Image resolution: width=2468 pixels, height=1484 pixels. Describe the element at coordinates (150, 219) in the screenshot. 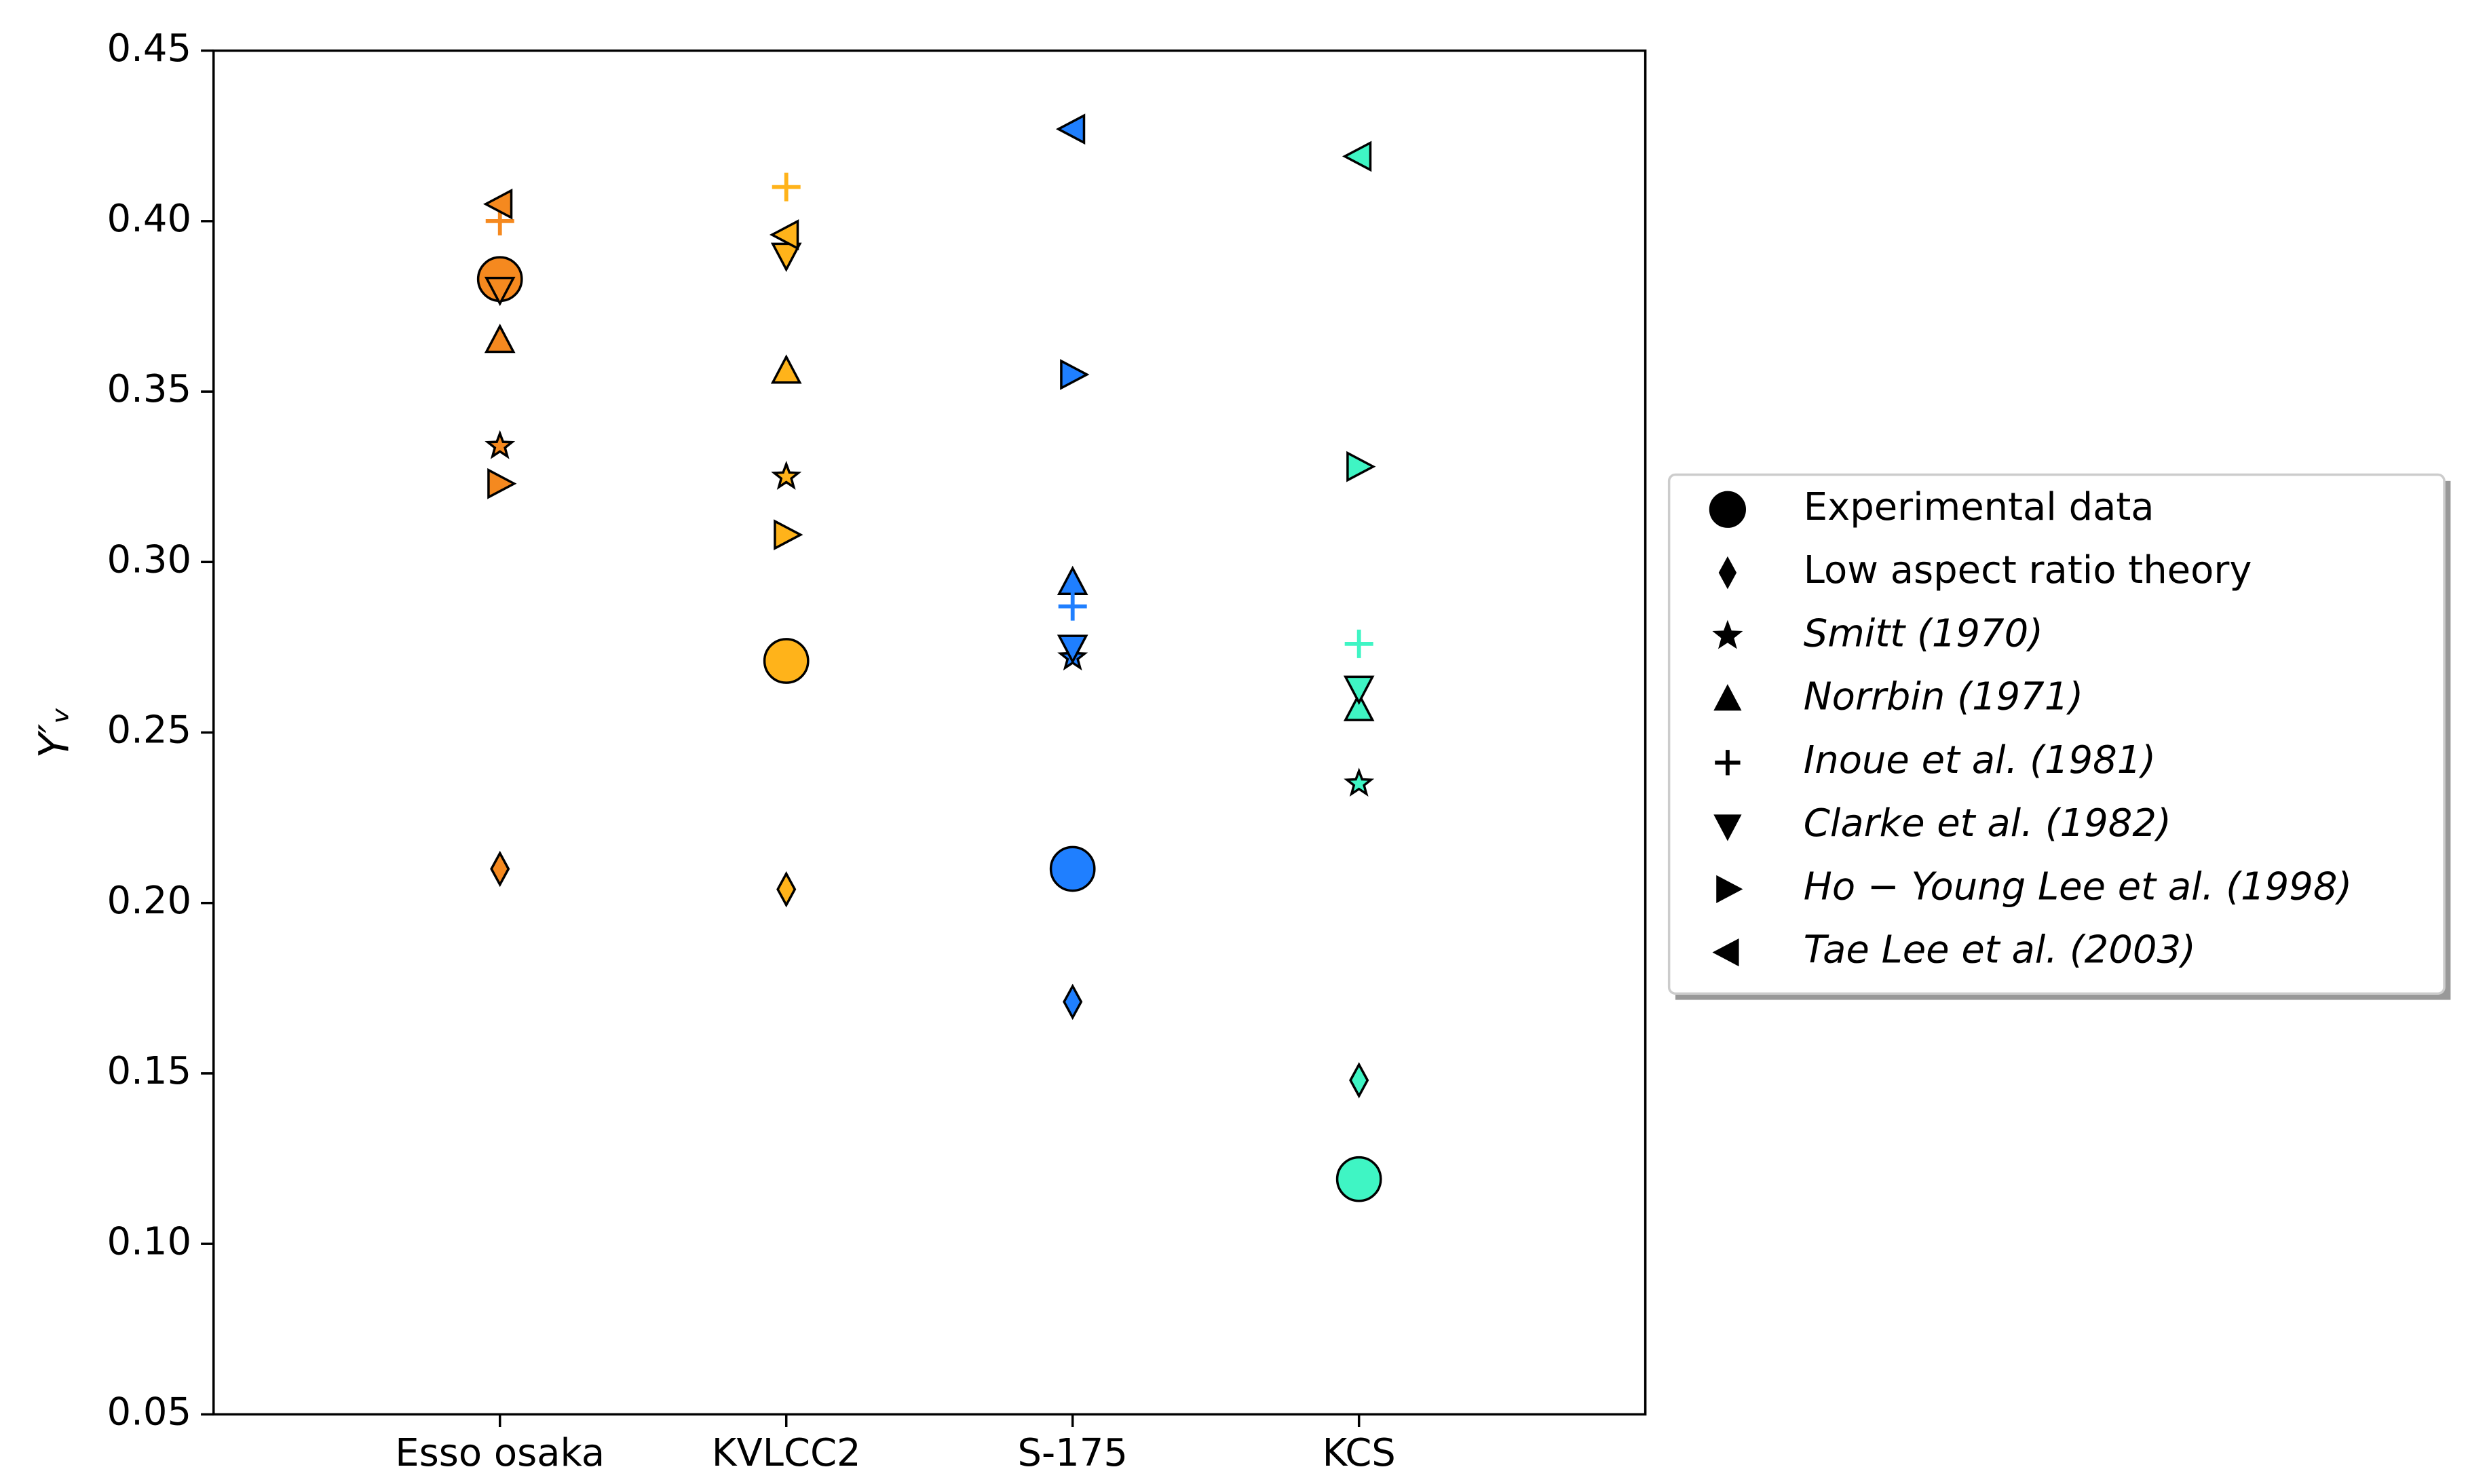

I see `y-tick-label: 0.40` at that location.